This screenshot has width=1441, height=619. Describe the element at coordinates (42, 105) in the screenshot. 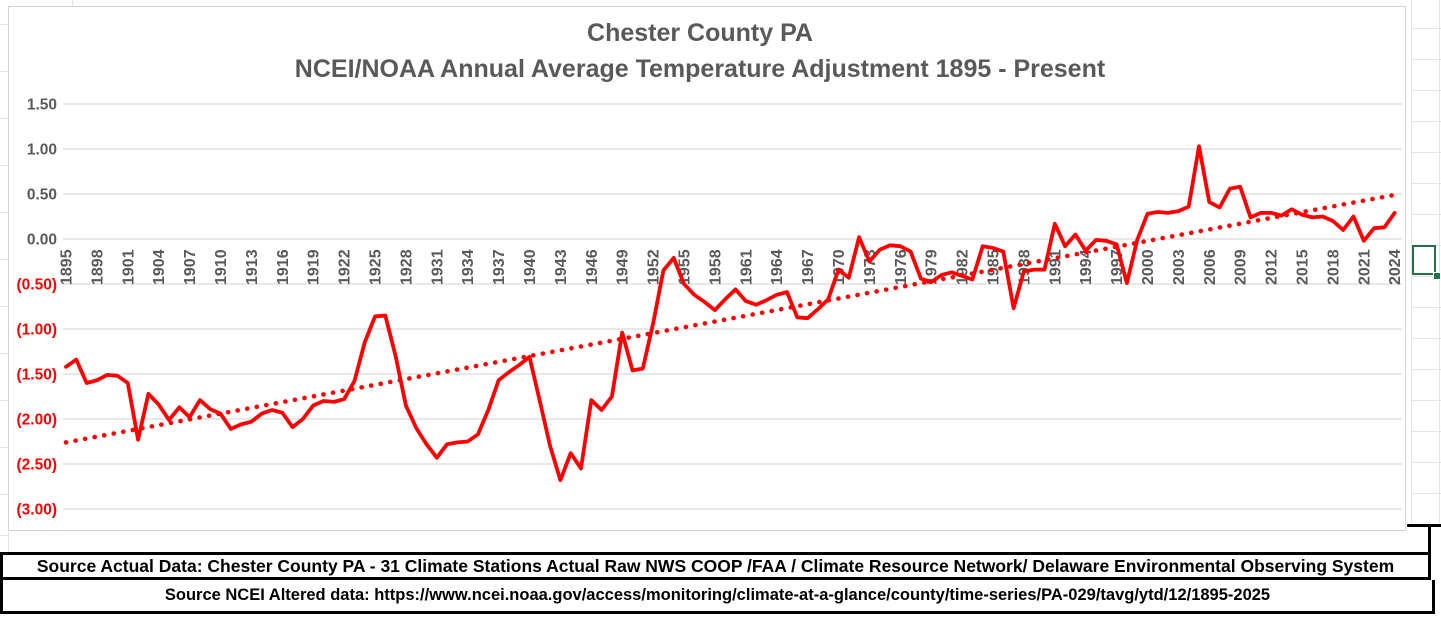

I see `y-axis-label: 1.50` at that location.